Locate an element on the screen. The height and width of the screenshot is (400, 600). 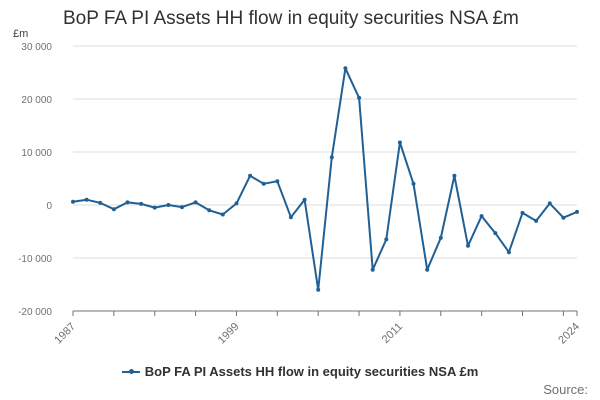
y-tick-label: 10 000 is located at coordinates (36, 153).